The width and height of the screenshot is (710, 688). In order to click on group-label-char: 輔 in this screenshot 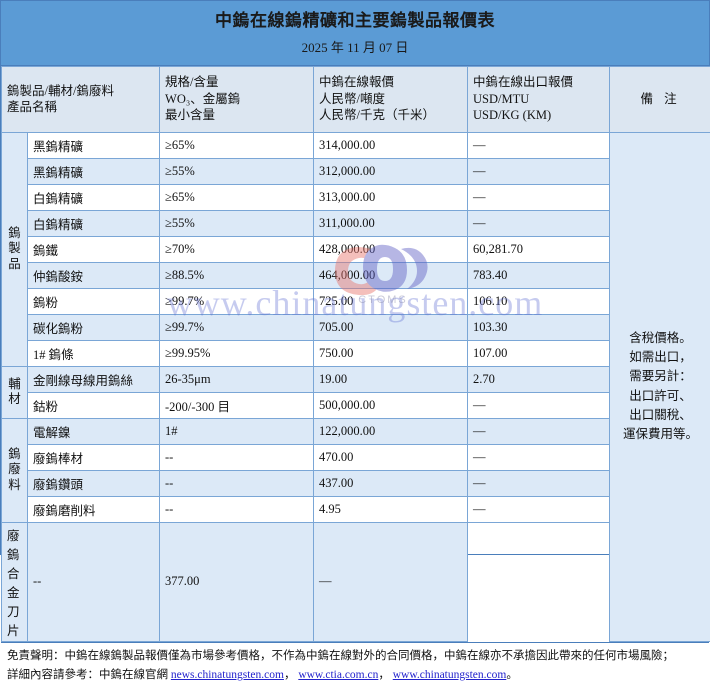, I will do `click(14, 385)`.